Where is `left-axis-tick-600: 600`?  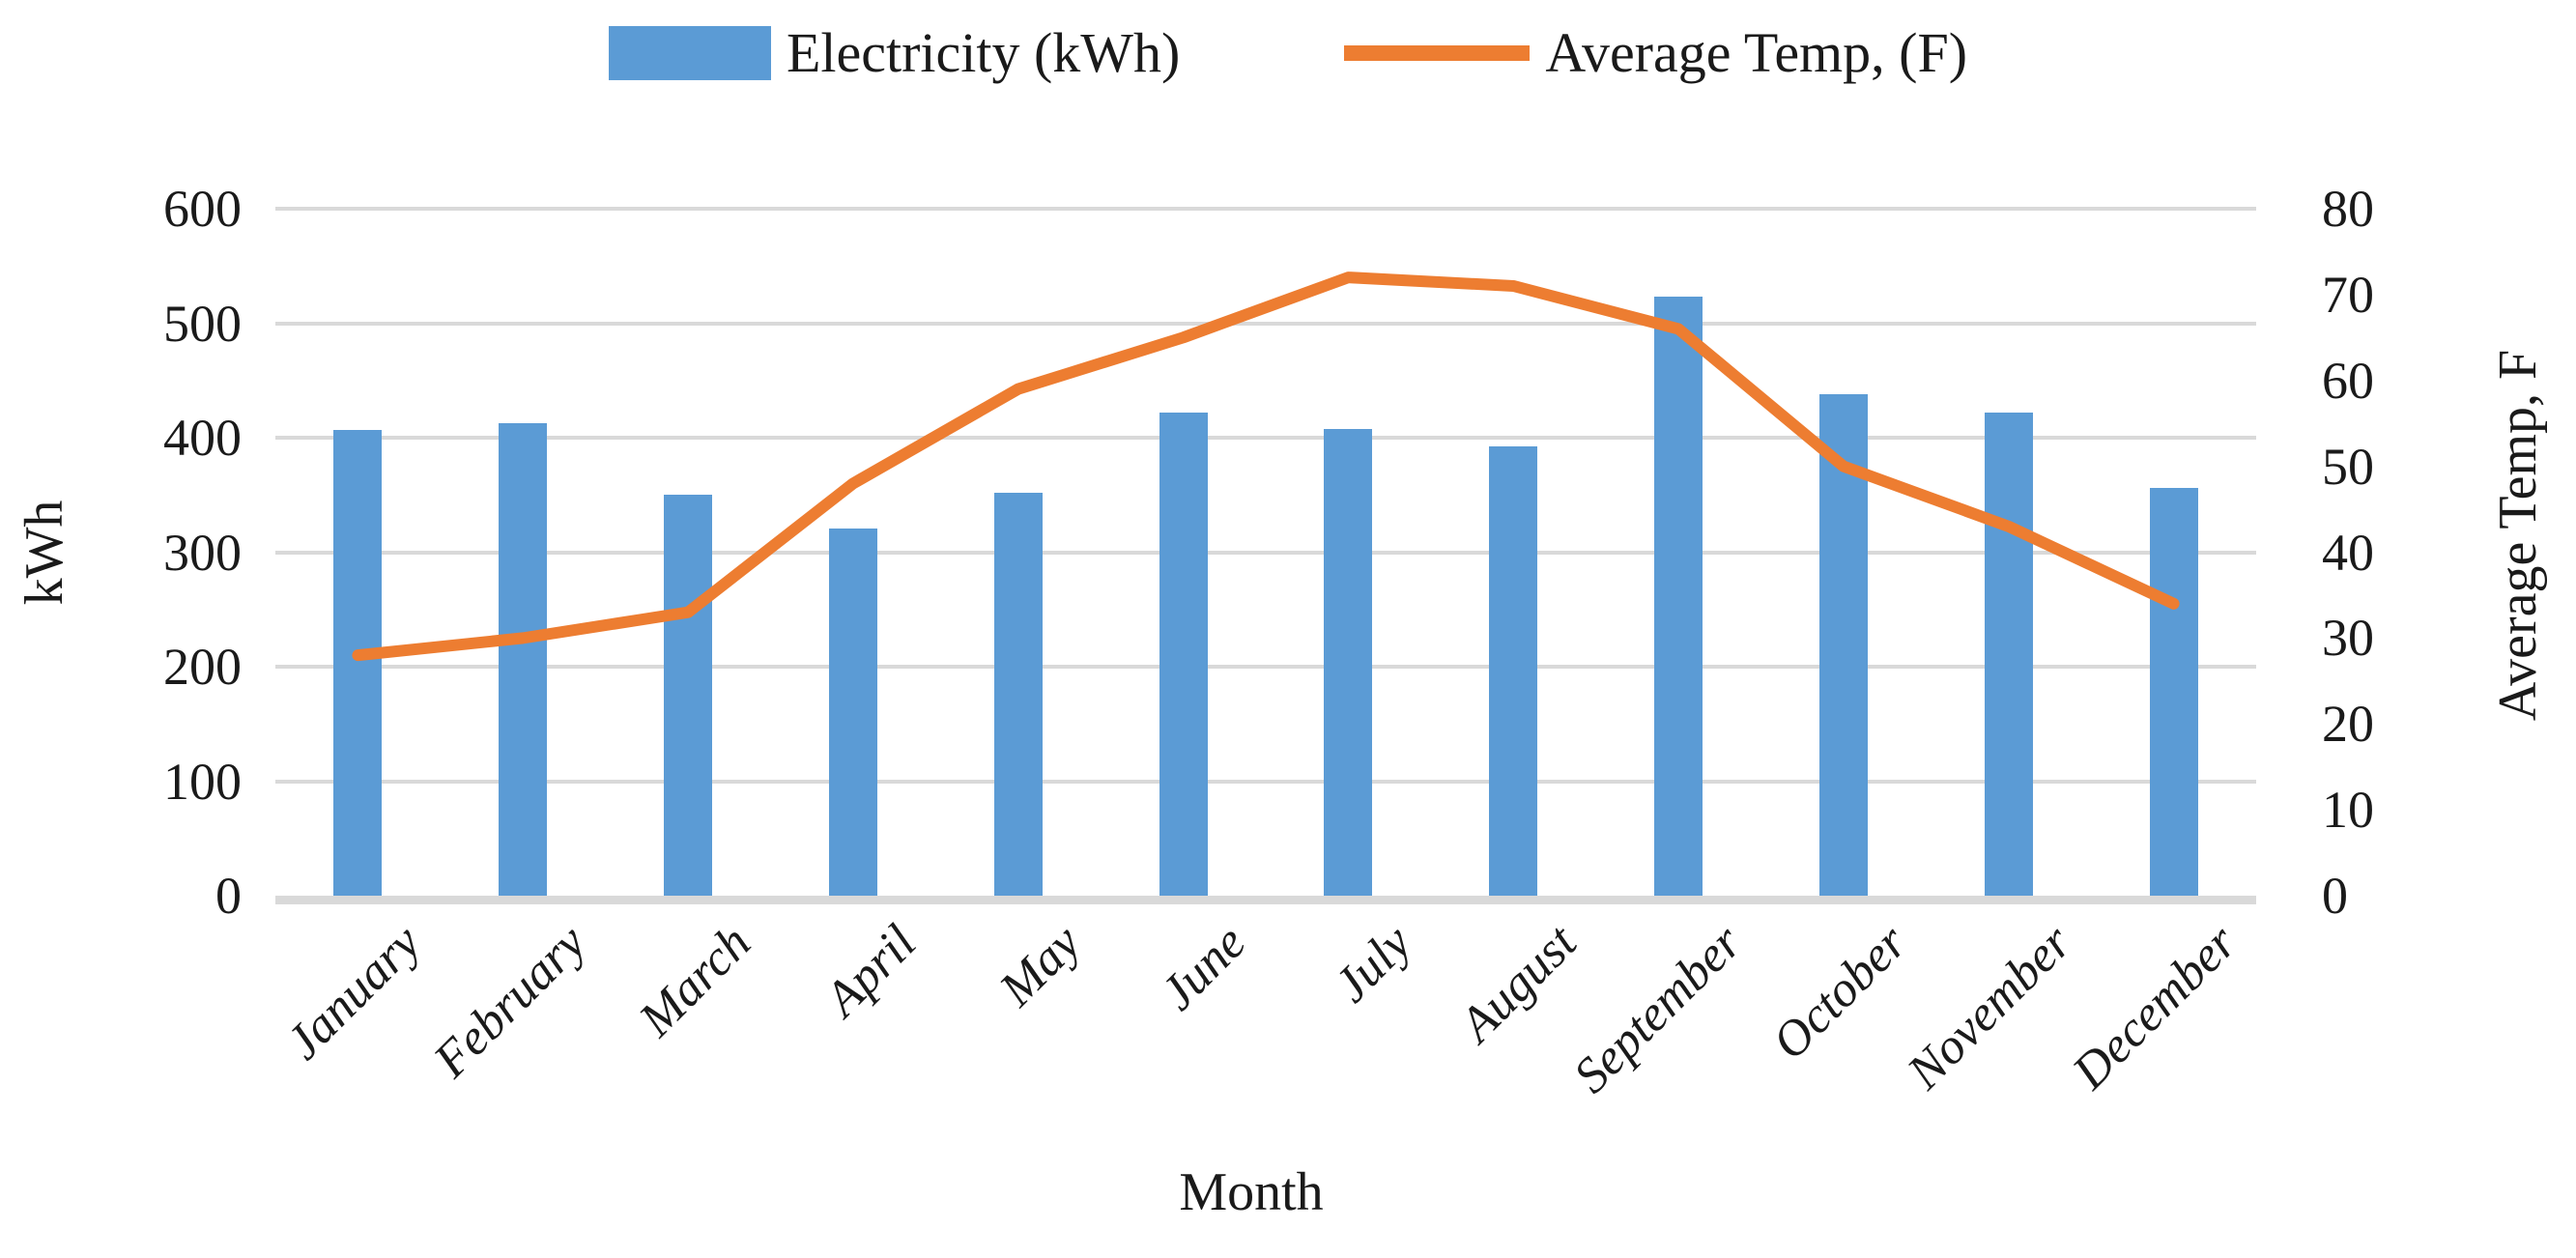 left-axis-tick-600: 600 is located at coordinates (203, 209).